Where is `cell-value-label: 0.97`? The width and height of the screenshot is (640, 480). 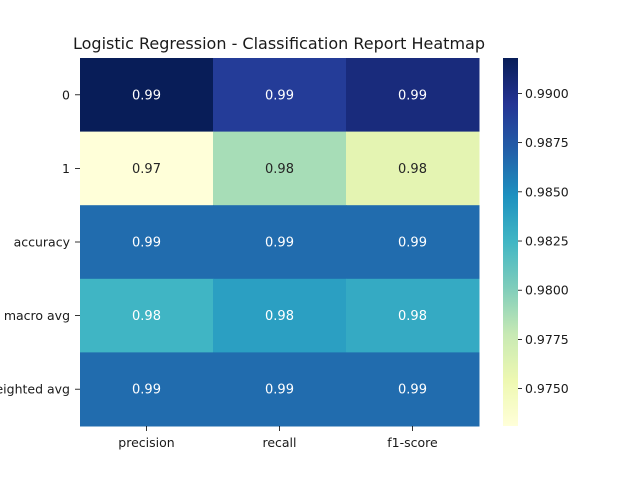 cell-value-label: 0.97 is located at coordinates (146, 169).